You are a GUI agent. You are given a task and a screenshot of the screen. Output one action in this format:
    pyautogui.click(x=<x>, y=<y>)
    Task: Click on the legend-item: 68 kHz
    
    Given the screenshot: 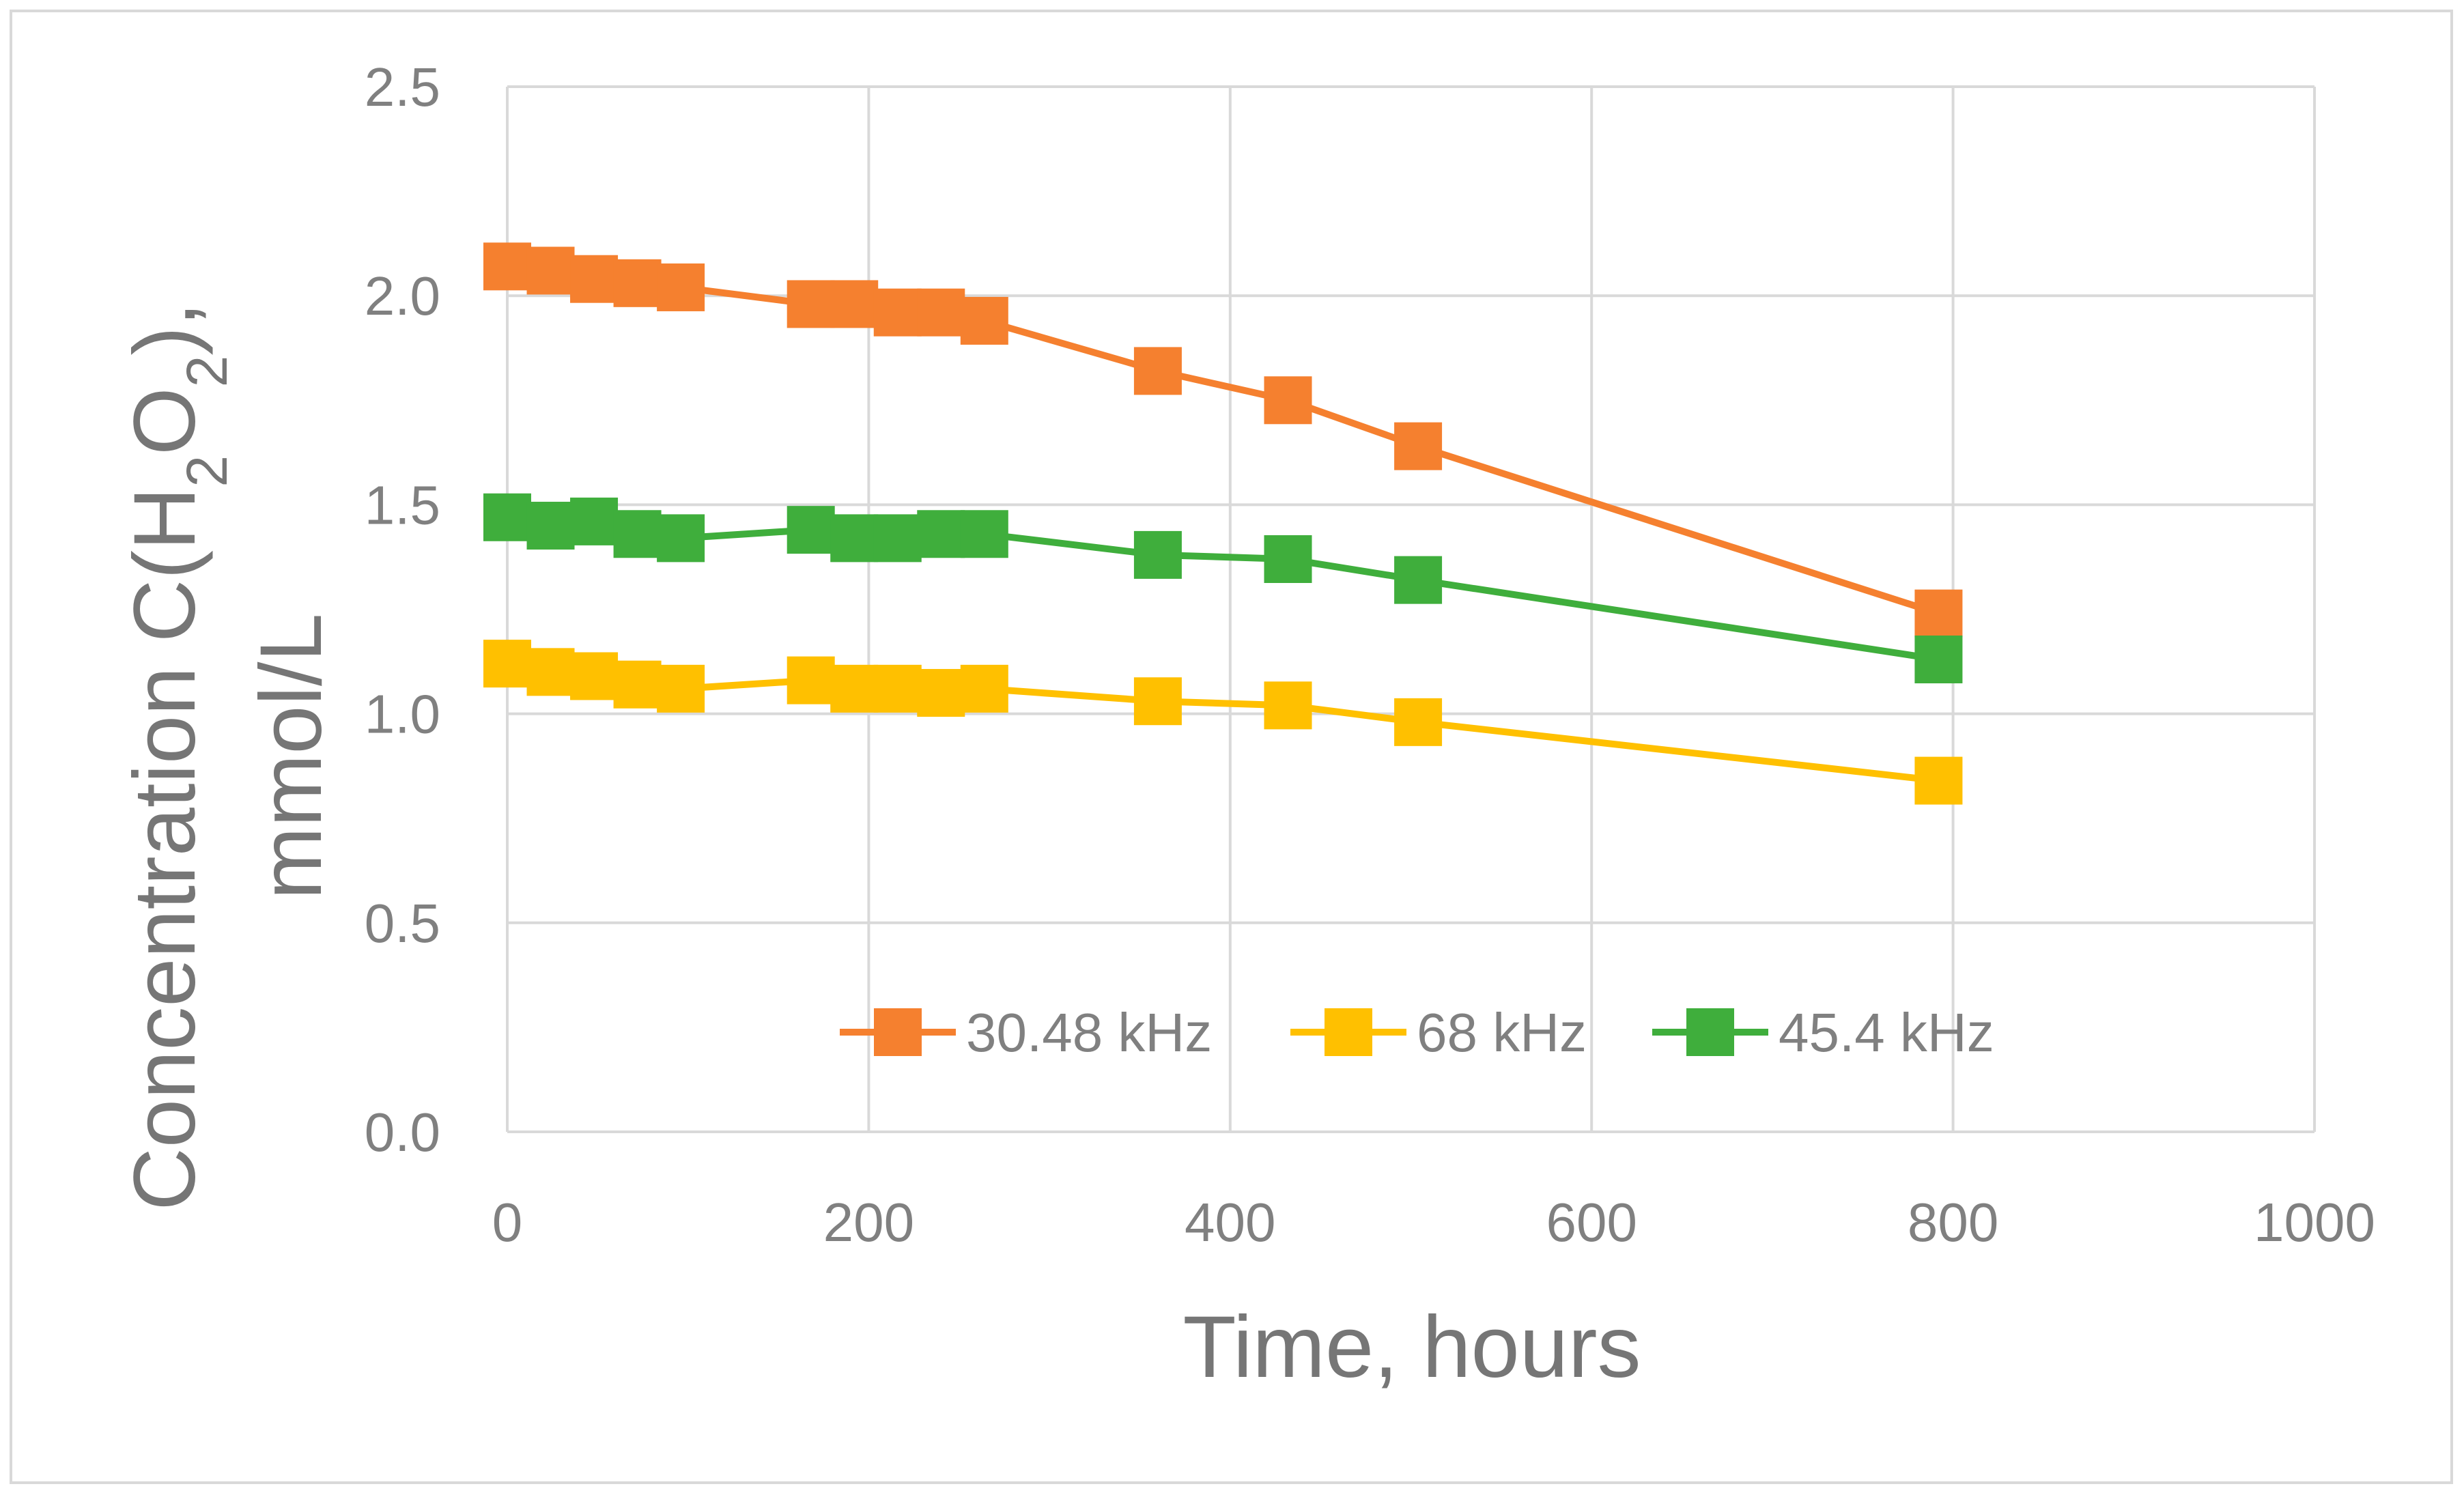 What is the action you would take?
    pyautogui.click(x=1438, y=1032)
    